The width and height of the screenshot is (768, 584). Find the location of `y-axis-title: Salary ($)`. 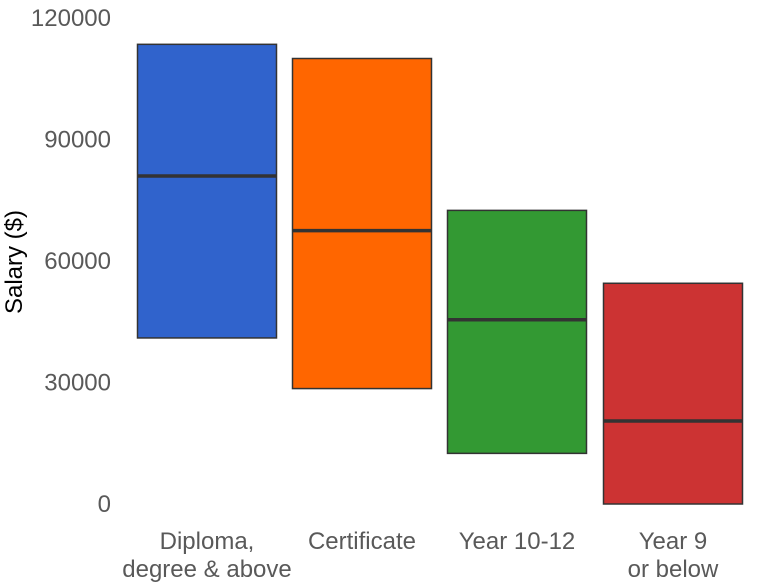

y-axis-title: Salary ($) is located at coordinates (14, 262).